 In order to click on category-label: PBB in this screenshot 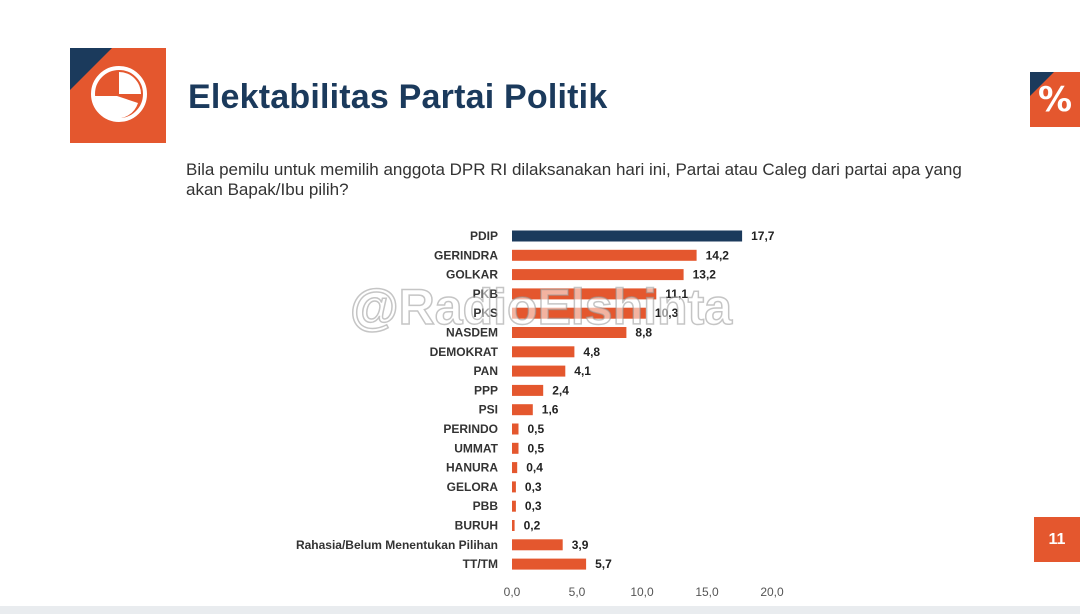, I will do `click(486, 506)`.